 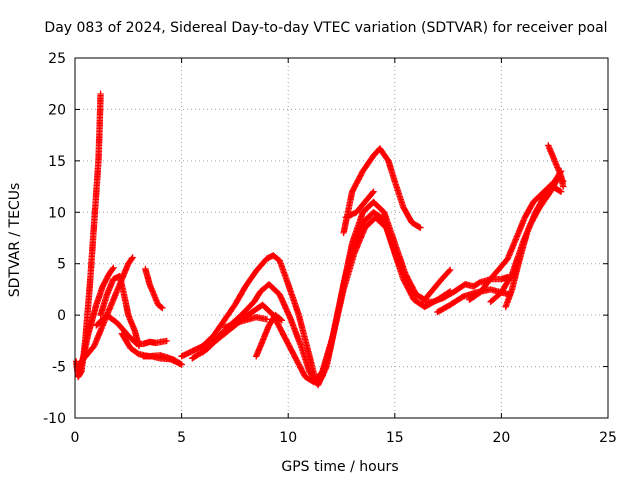 What do you see at coordinates (57, 110) in the screenshot?
I see `y-tick-label: 20` at bounding box center [57, 110].